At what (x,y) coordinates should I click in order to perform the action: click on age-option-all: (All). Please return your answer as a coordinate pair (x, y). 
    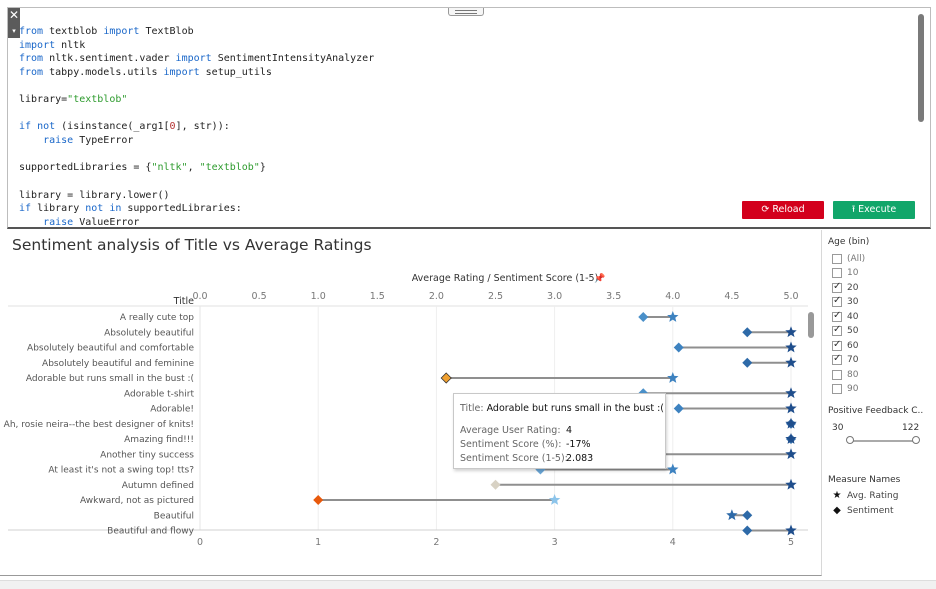
    Looking at the image, I should click on (848, 258).